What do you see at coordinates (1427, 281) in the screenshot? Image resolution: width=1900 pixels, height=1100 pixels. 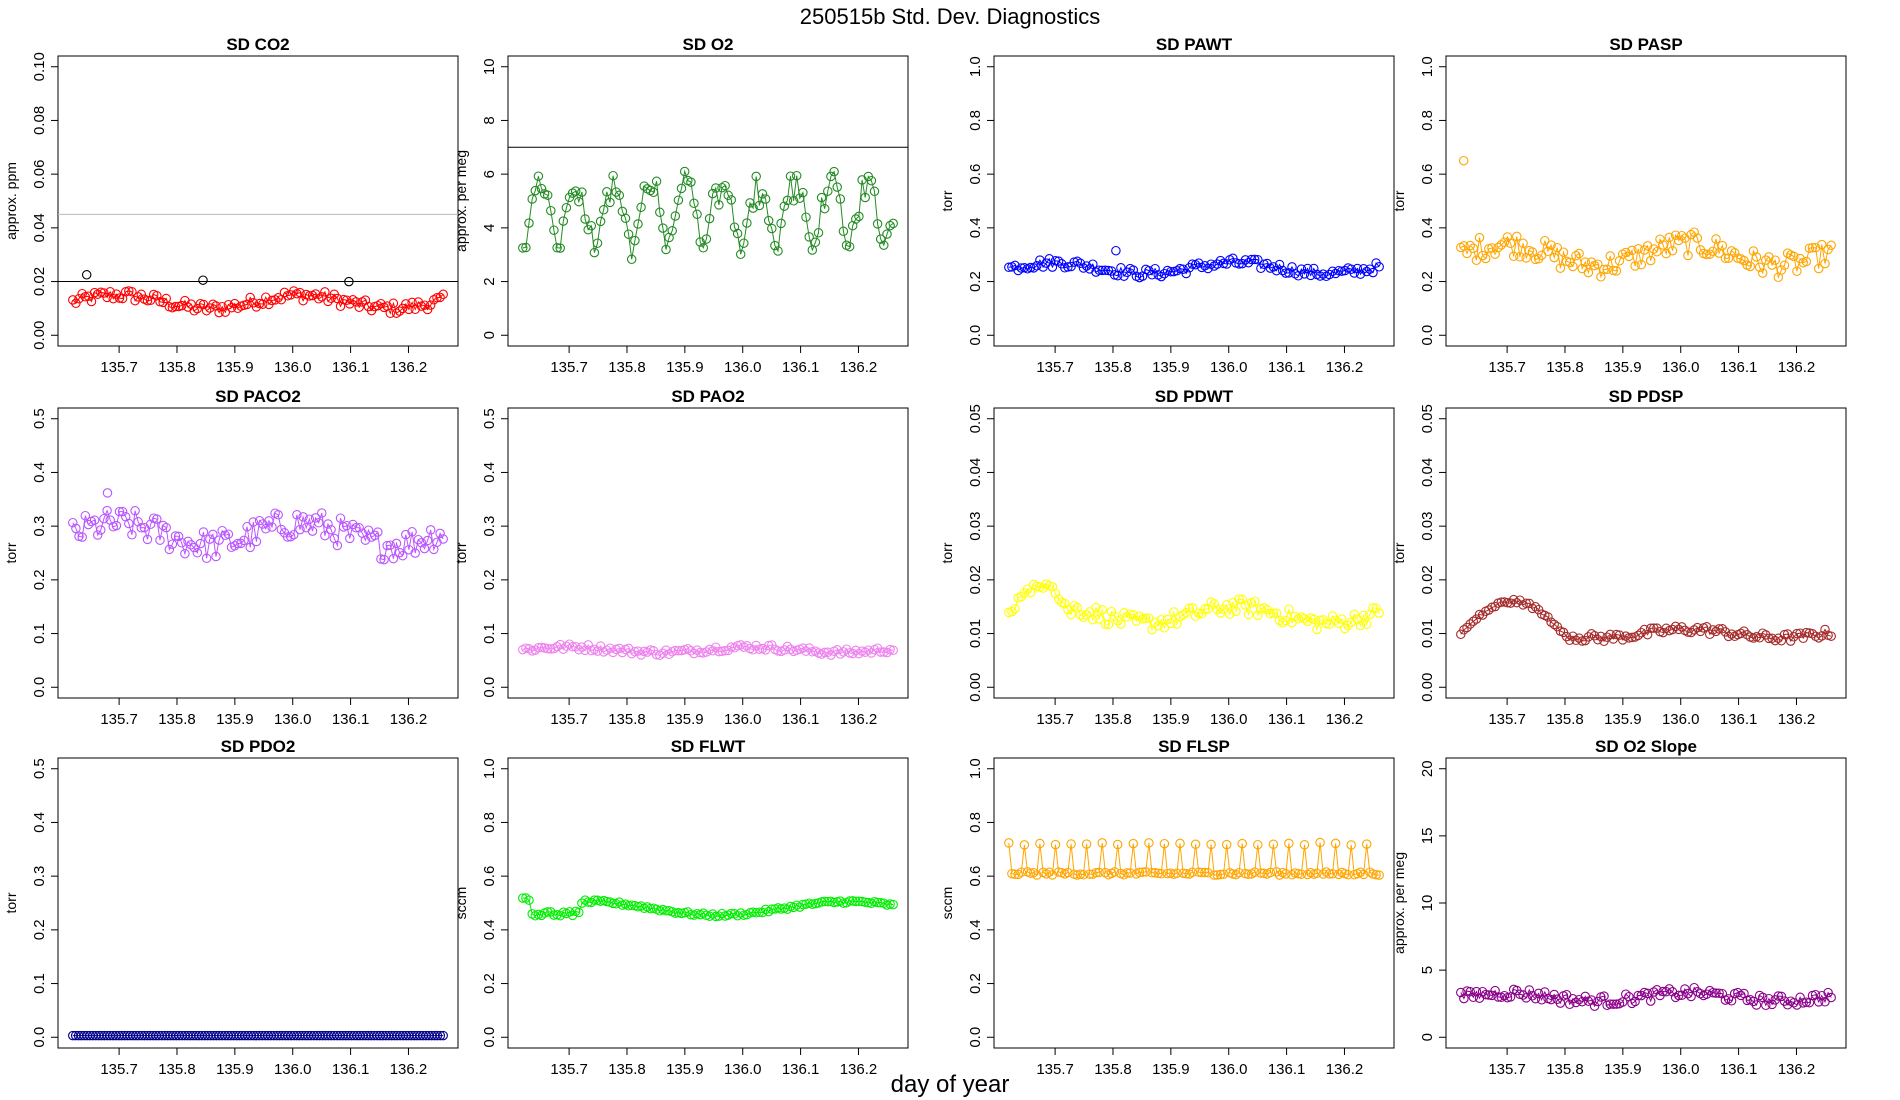 I see `y-tick-label: 0.2` at bounding box center [1427, 281].